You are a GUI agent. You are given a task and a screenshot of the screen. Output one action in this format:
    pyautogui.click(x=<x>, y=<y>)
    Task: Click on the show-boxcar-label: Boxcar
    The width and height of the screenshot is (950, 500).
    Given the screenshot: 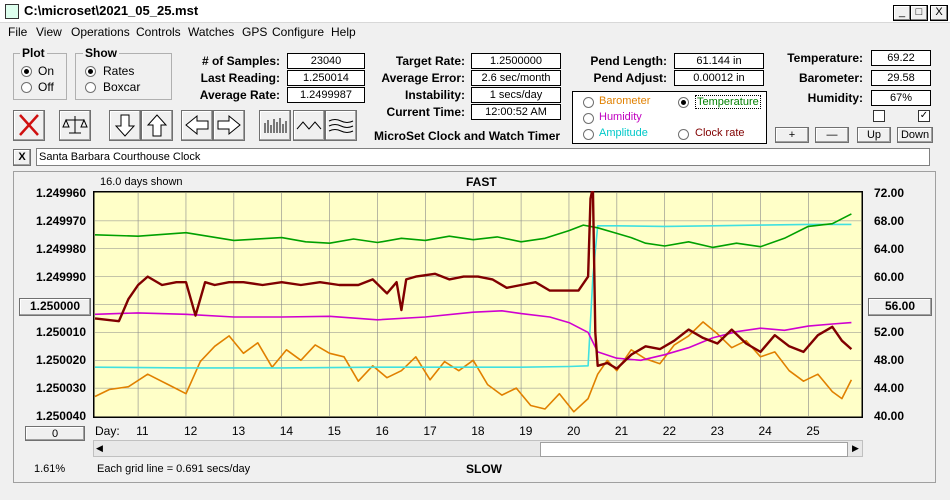 What is the action you would take?
    pyautogui.click(x=122, y=87)
    